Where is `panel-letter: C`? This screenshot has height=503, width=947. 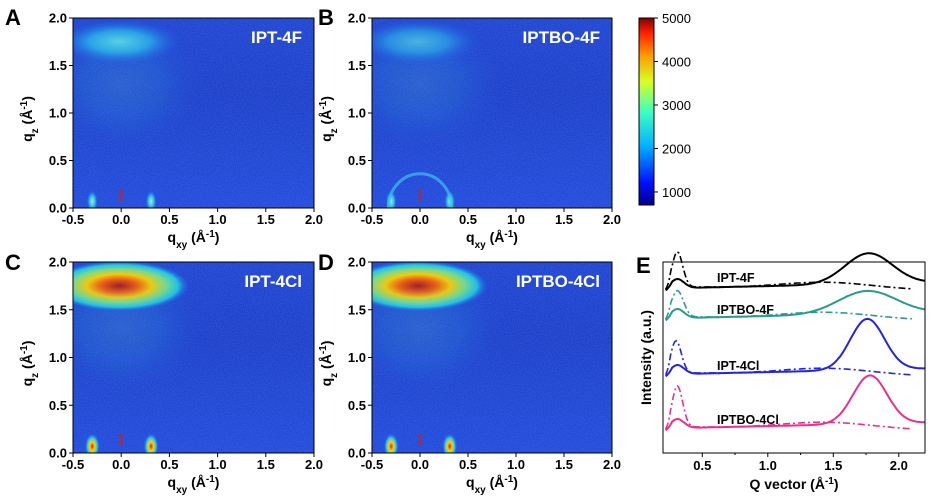 panel-letter: C is located at coordinates (13, 262).